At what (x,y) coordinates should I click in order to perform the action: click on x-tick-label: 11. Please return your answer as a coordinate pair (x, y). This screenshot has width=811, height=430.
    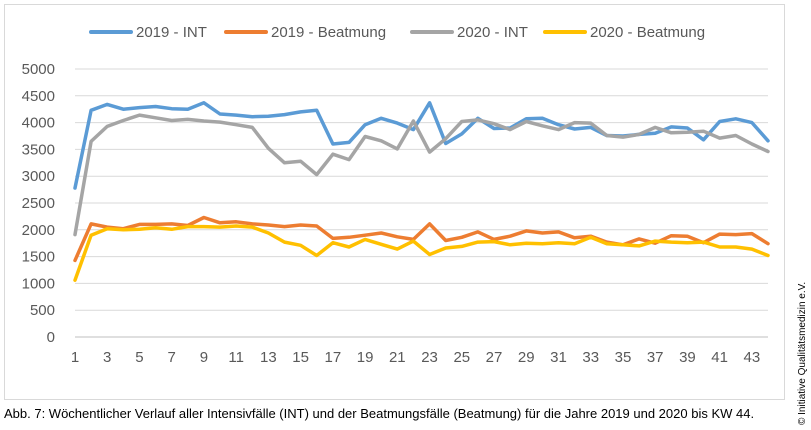
    Looking at the image, I should click on (236, 357).